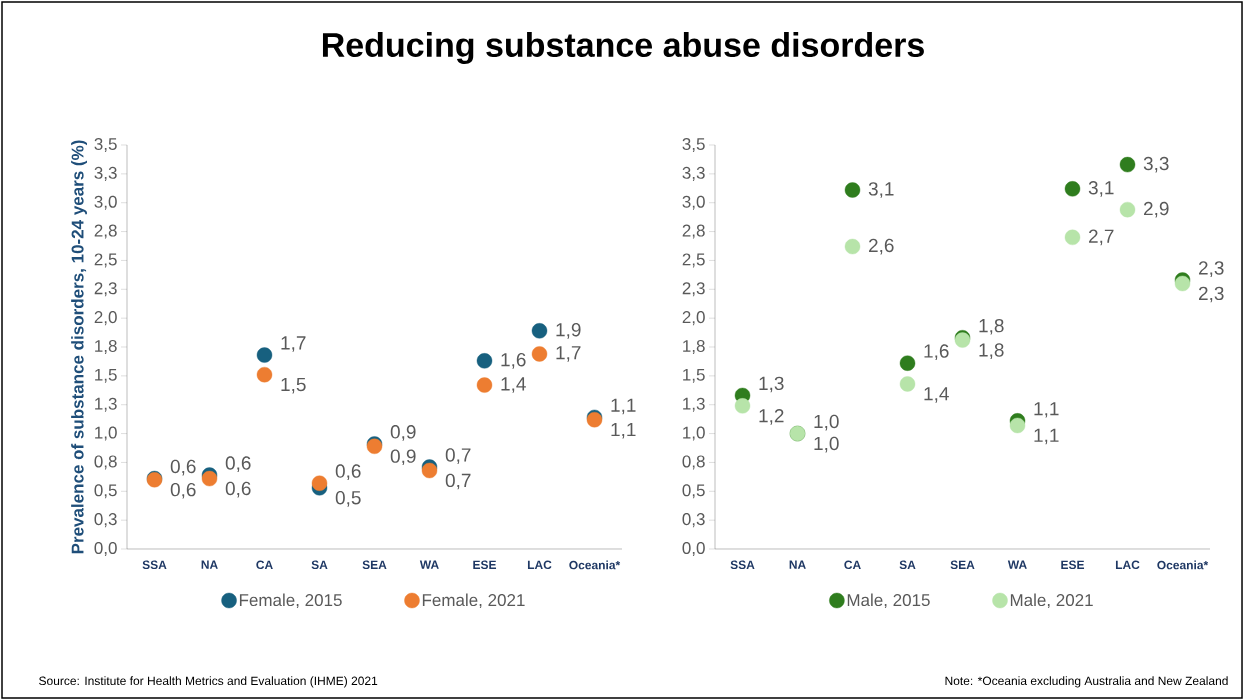  I want to click on legend-label: Male, 2021, so click(1051, 601).